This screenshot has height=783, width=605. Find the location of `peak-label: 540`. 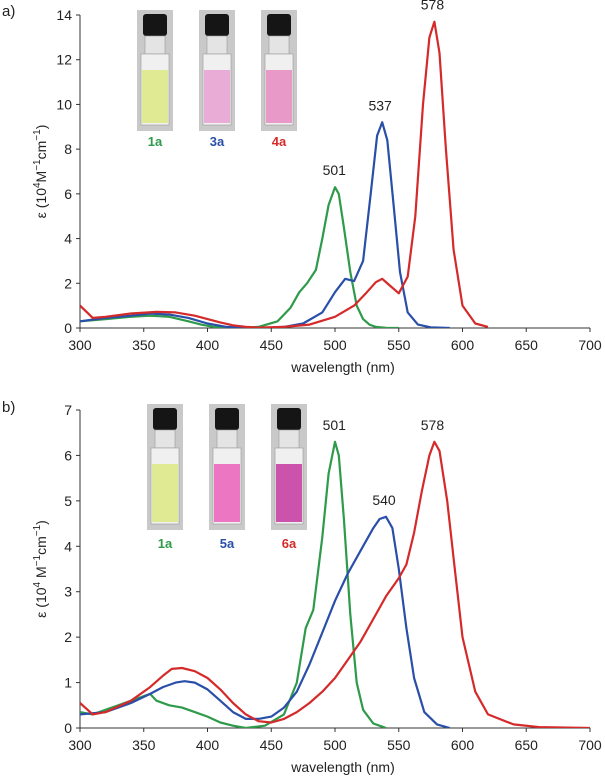

peak-label: 540 is located at coordinates (384, 500).